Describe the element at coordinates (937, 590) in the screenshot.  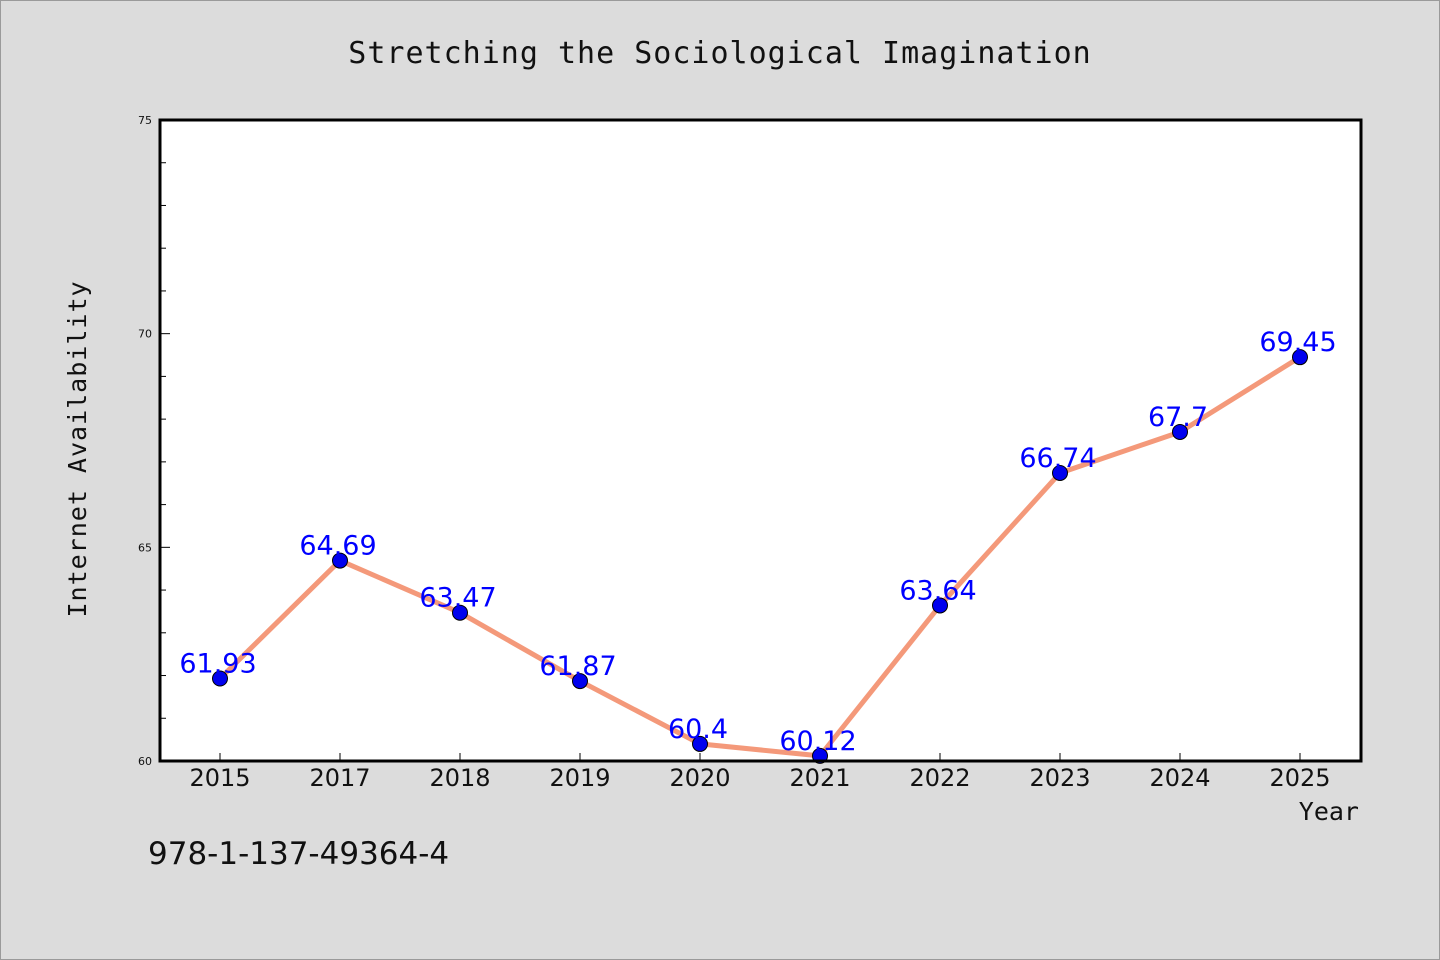
I see `data-label: 63.64` at that location.